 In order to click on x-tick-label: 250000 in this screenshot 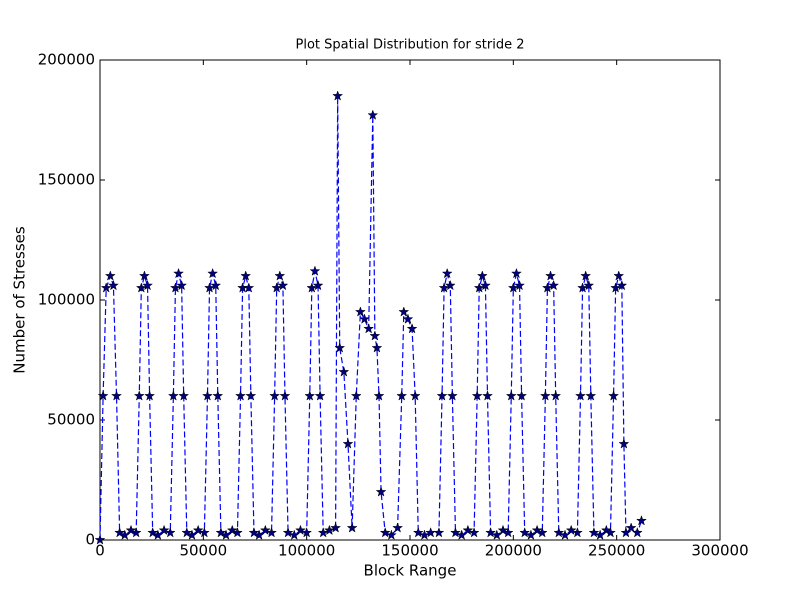, I will do `click(616, 551)`.